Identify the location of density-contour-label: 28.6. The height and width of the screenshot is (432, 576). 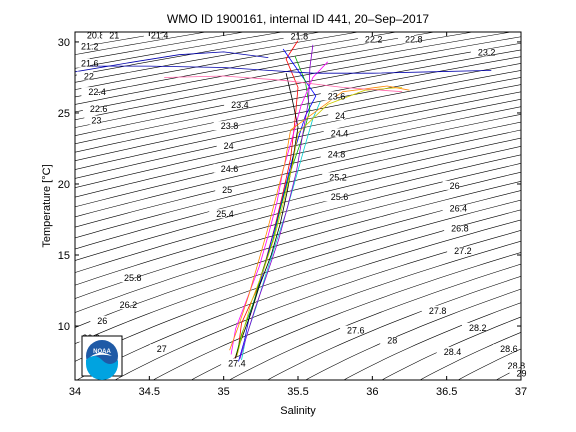
(509, 349).